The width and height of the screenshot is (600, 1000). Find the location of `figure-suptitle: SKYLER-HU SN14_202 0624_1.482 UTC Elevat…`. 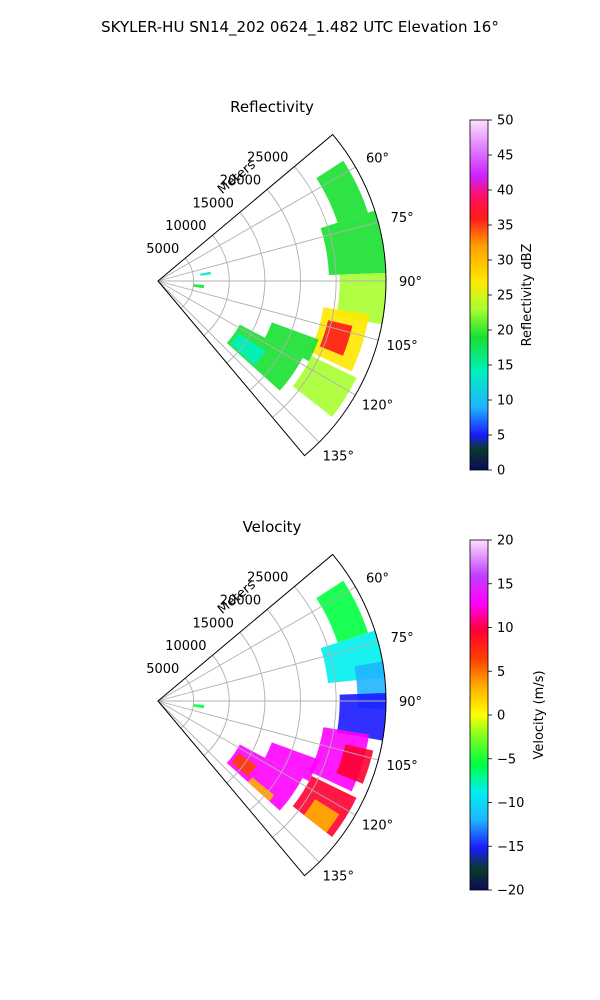

figure-suptitle: SKYLER-HU SN14_202 0624_1.482 UTC Elevat… is located at coordinates (300, 27).